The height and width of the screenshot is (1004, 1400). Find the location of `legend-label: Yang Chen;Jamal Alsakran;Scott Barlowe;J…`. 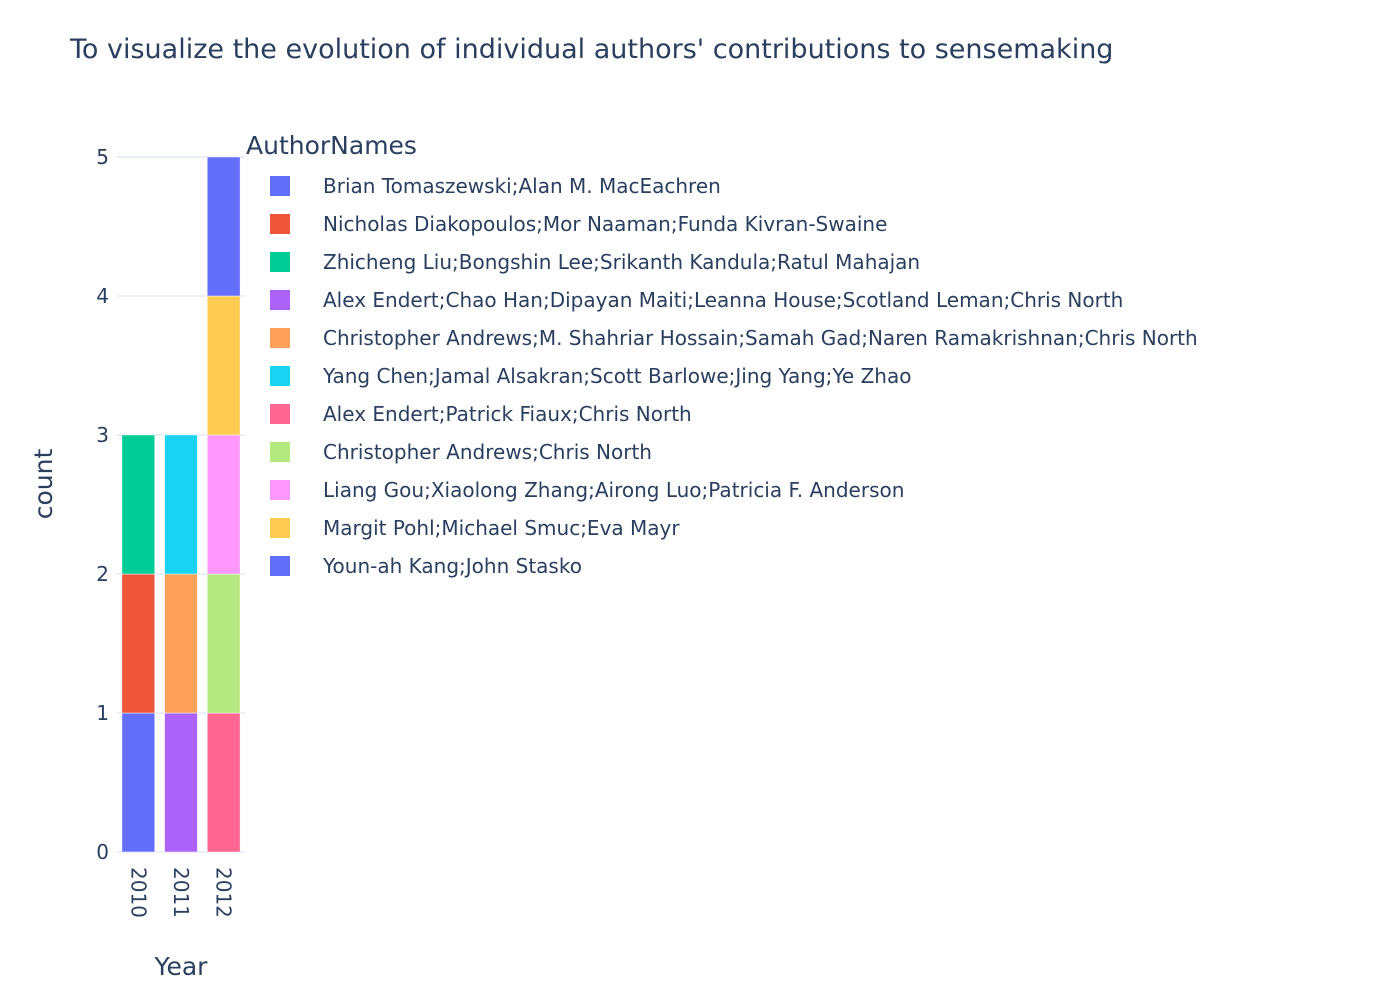

legend-label: Yang Chen;Jamal Alsakran;Scott Barlowe;J… is located at coordinates (616, 376).